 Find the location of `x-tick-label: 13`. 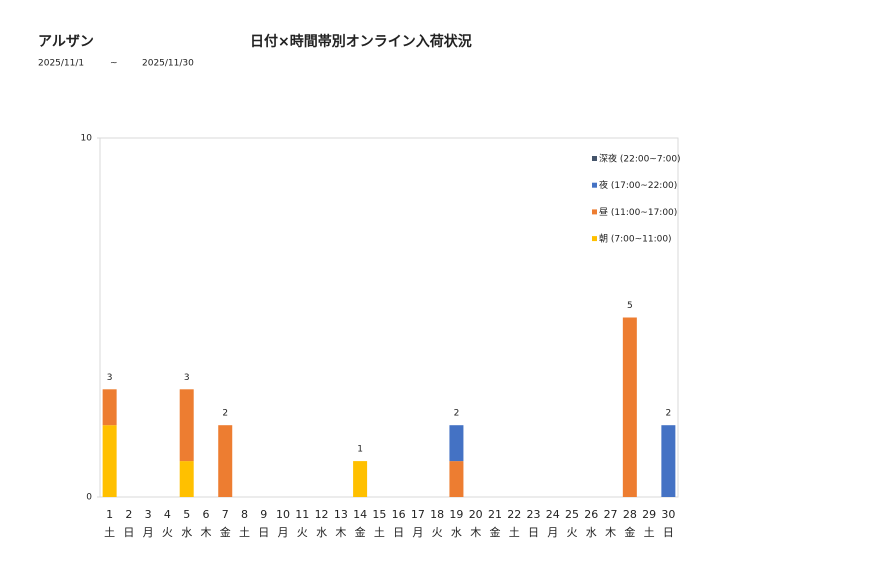

x-tick-label: 13 is located at coordinates (341, 514).